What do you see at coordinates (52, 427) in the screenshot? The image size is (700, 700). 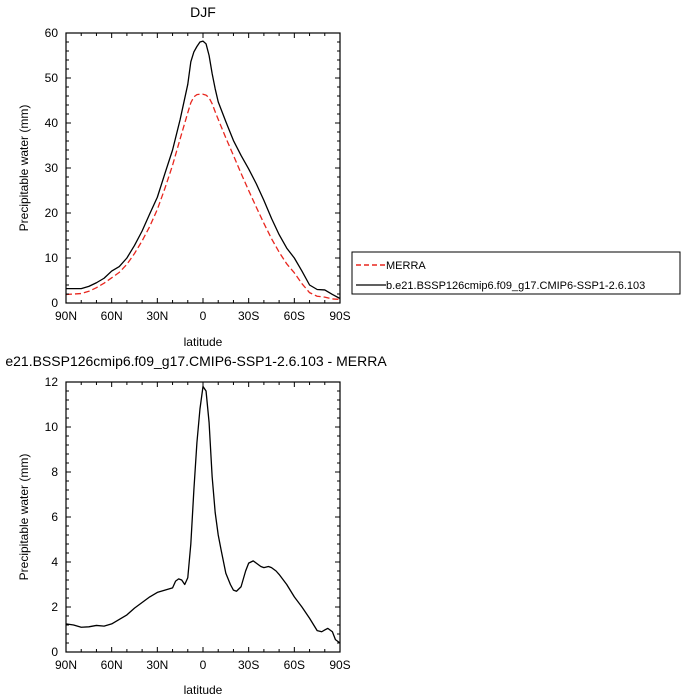 I see `bottom-y-tick-label: 10` at bounding box center [52, 427].